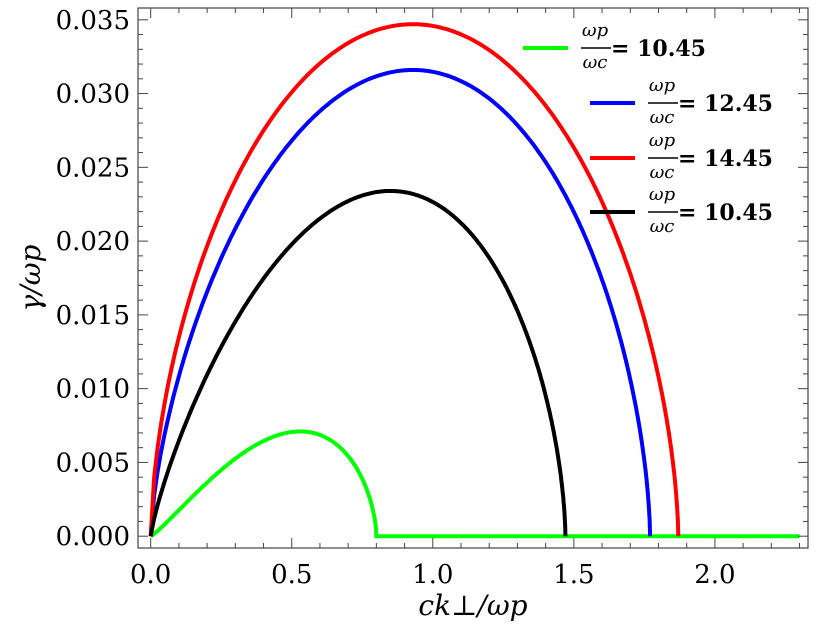  What do you see at coordinates (573, 575) in the screenshot?
I see `x-tick-label: 1.5` at bounding box center [573, 575].